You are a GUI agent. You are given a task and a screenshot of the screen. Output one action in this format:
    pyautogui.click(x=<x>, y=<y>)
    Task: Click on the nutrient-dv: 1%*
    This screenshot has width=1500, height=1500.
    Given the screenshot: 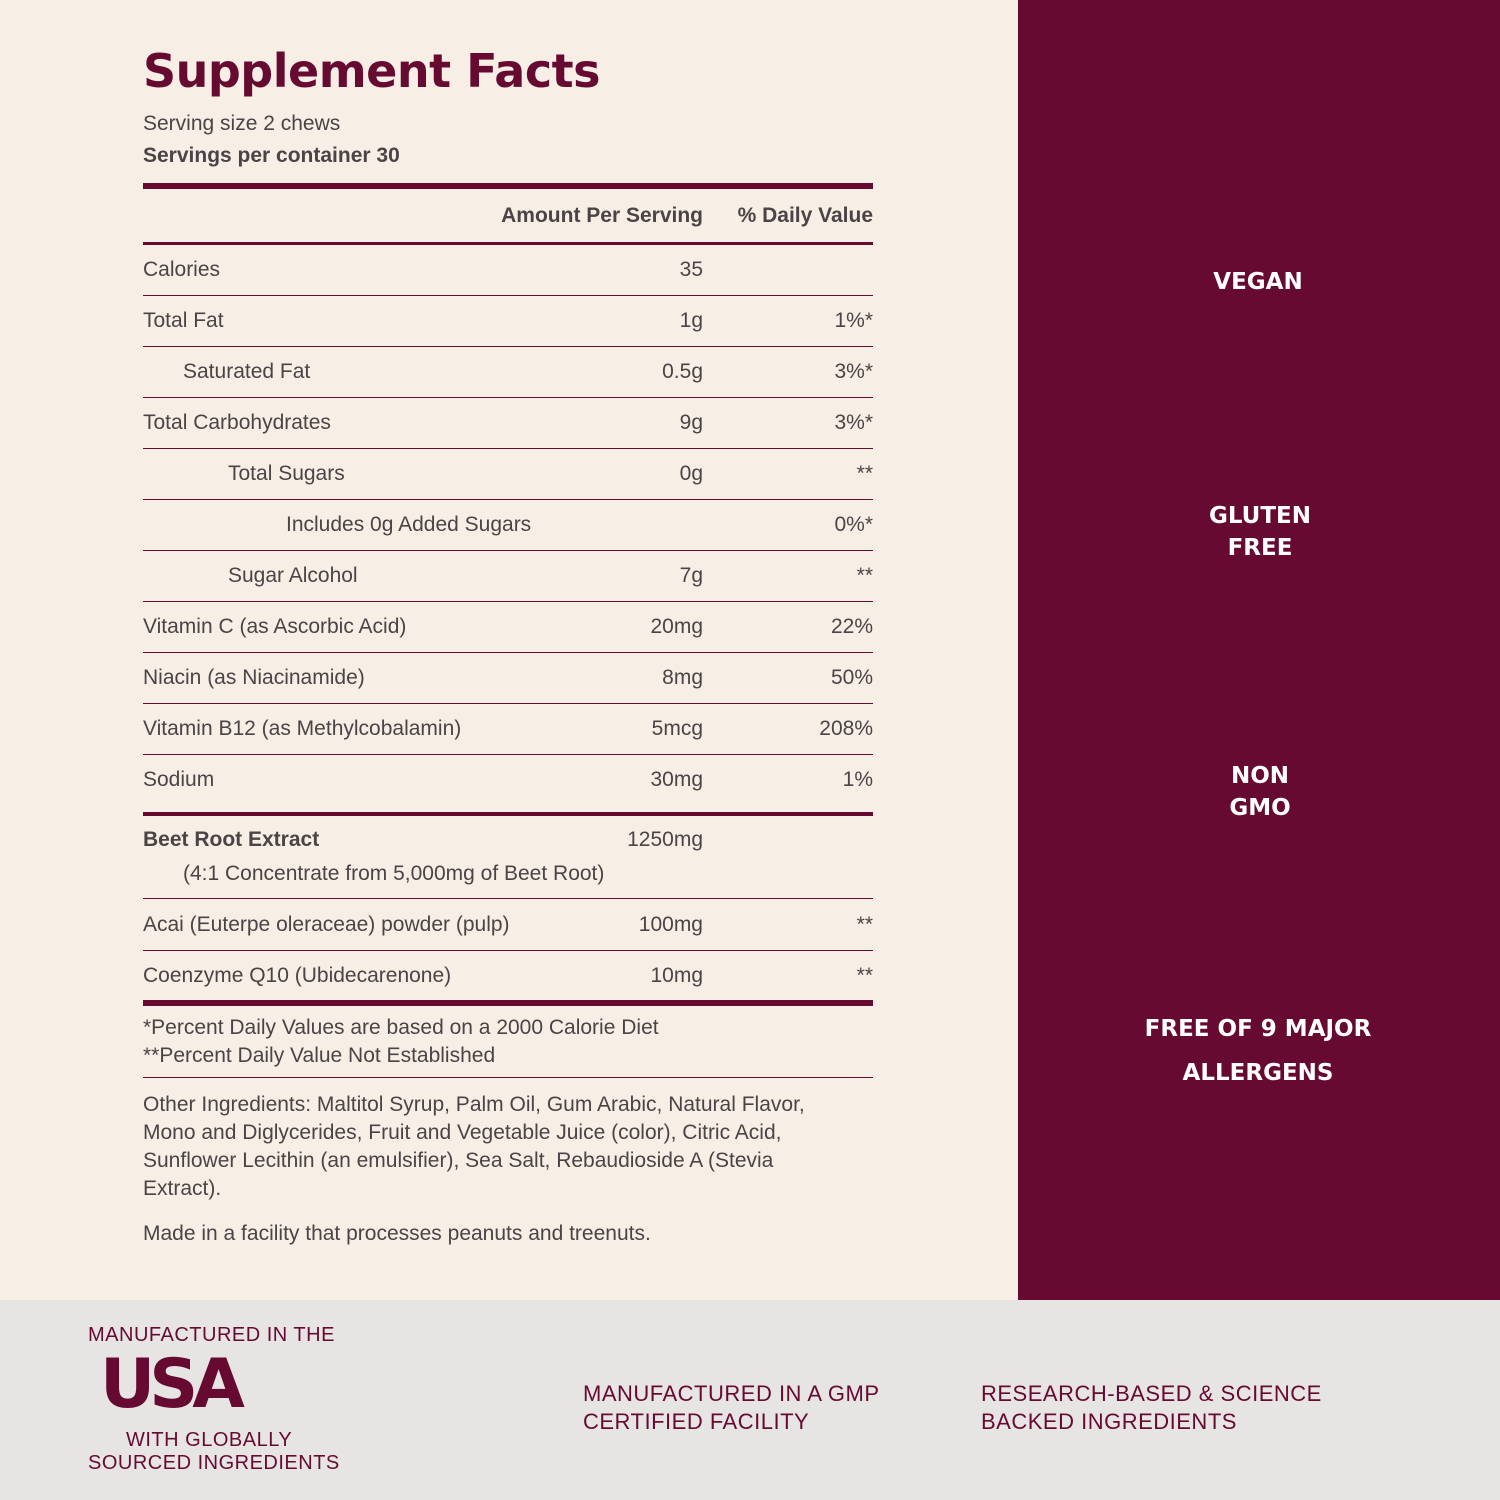 What is the action you would take?
    pyautogui.click(x=853, y=320)
    